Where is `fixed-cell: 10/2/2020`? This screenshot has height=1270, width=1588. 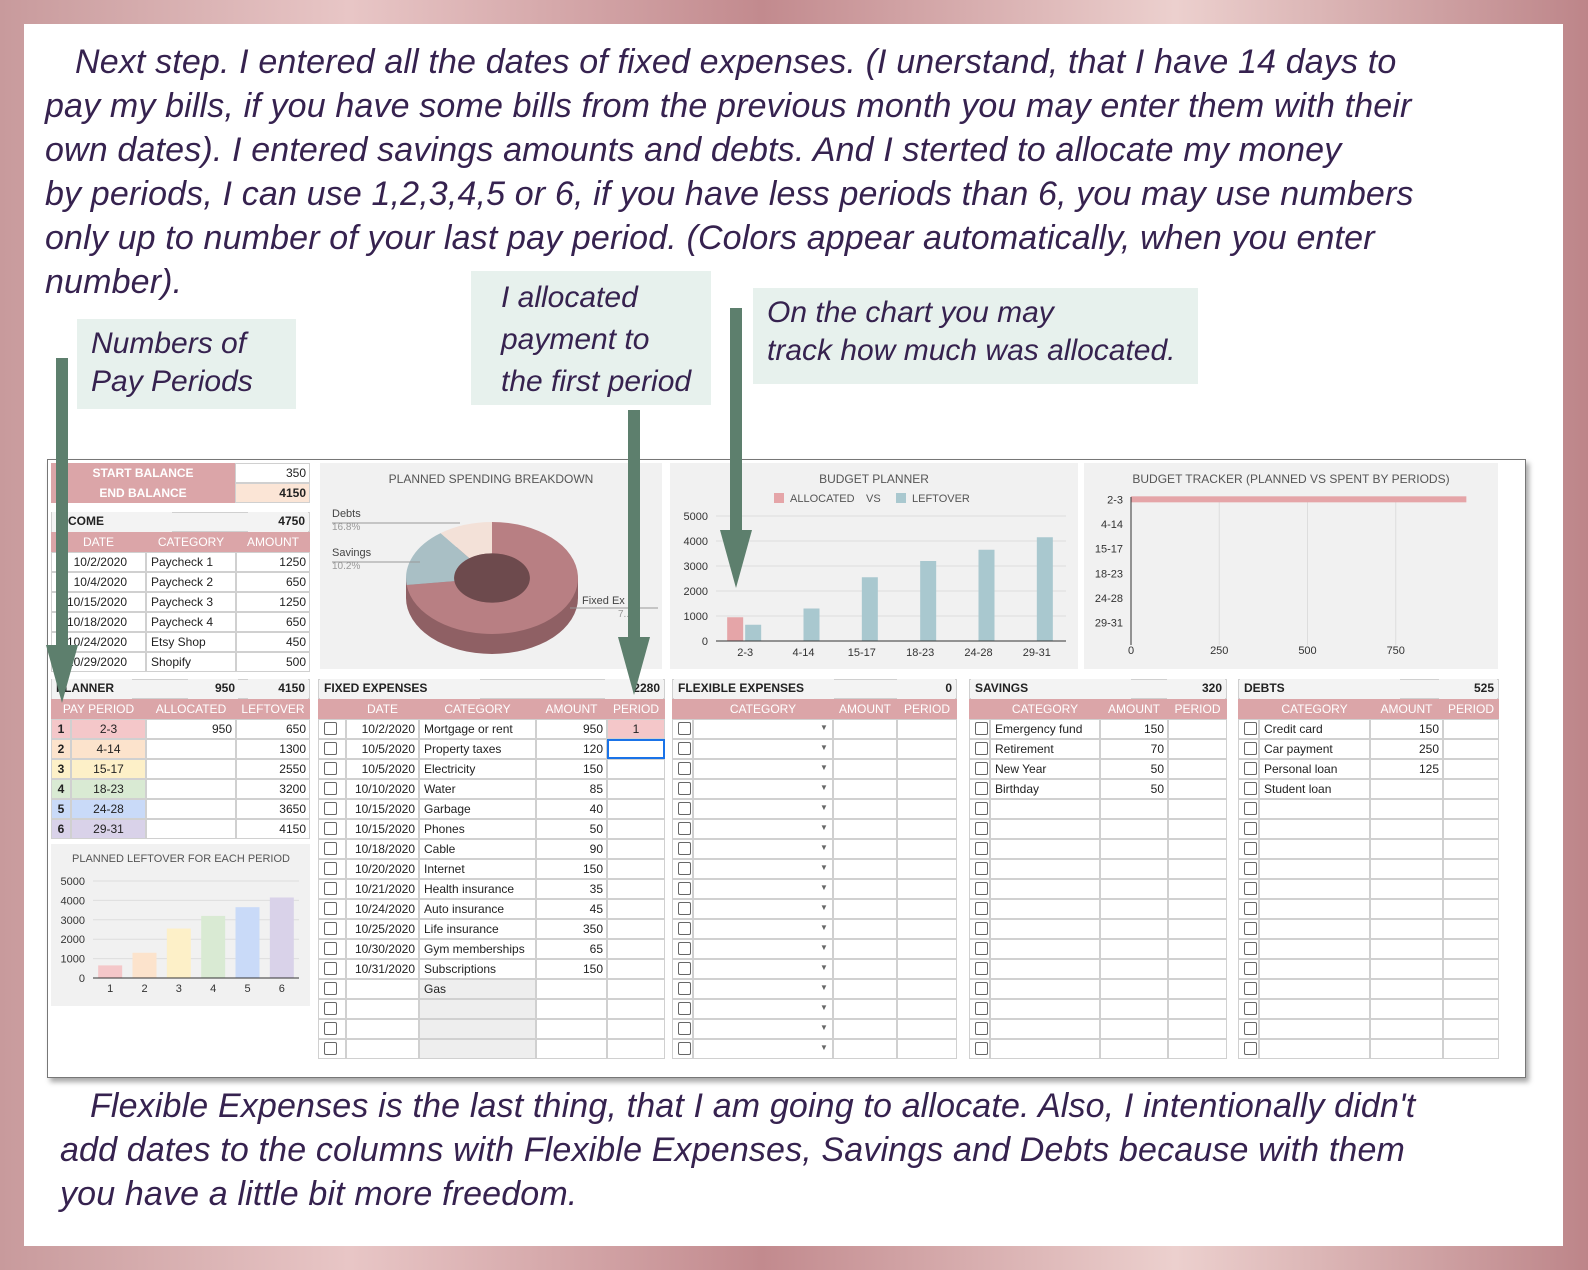 fixed-cell: 10/2/2020 is located at coordinates (382, 729).